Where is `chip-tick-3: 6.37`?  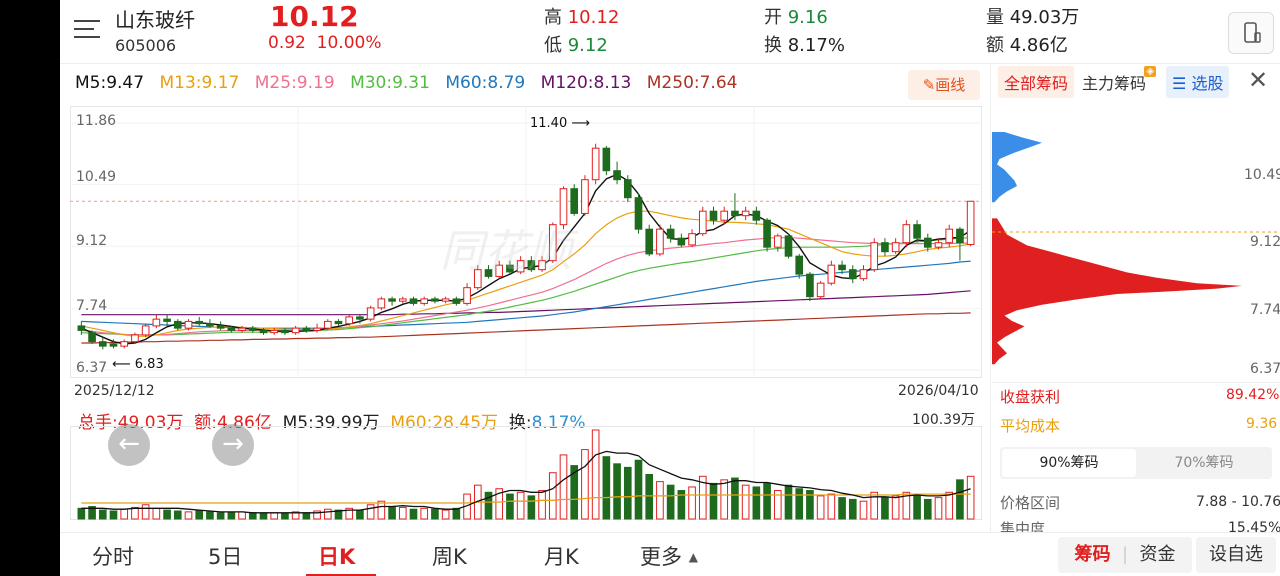 chip-tick-3: 6.37 is located at coordinates (1265, 369).